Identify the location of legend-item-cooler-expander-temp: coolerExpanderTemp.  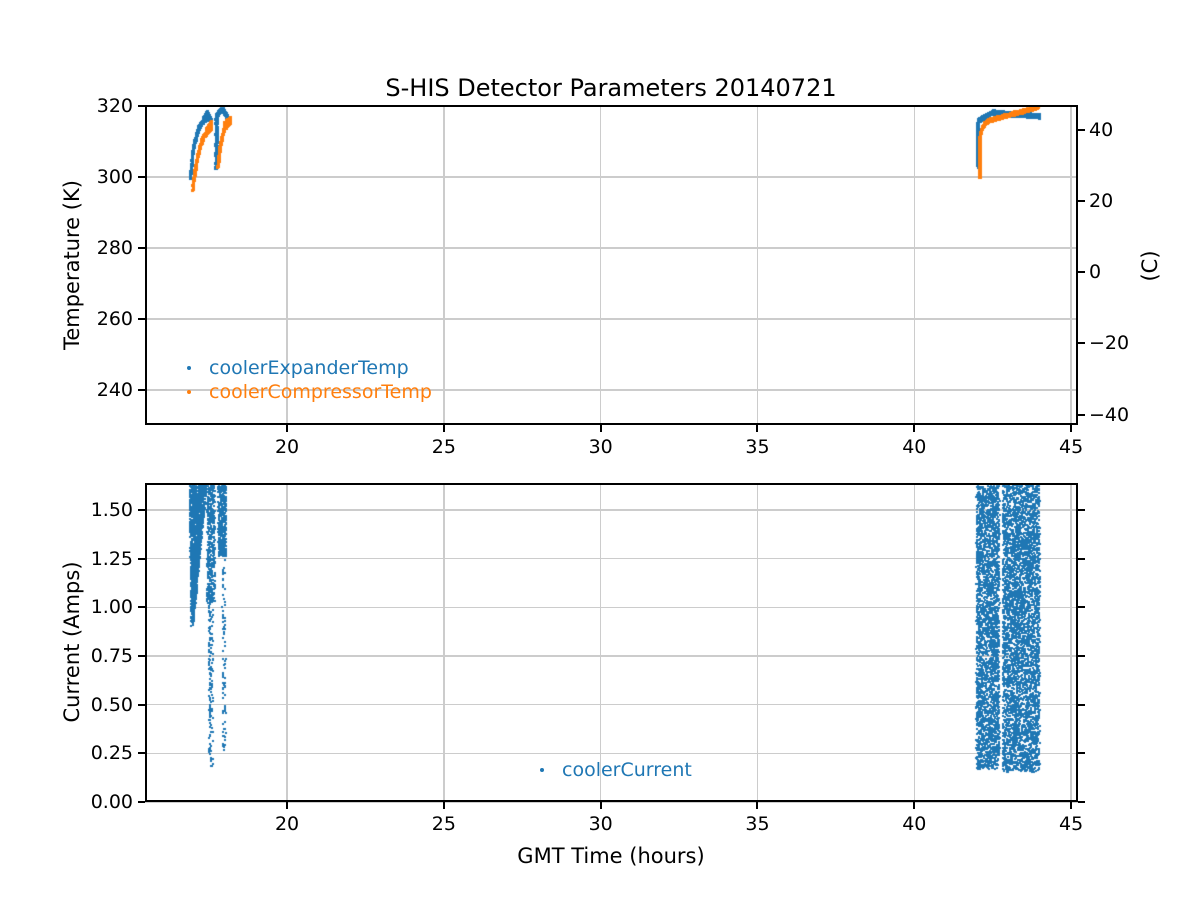
(309, 368).